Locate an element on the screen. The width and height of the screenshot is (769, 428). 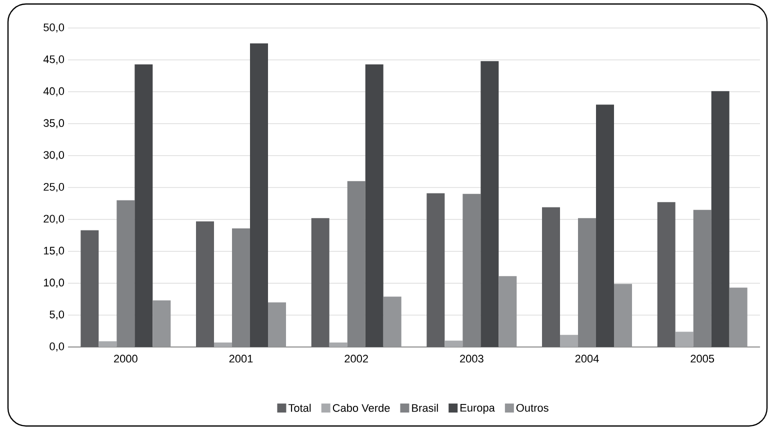
y-tick-label: 5,0 is located at coordinates (57, 315).